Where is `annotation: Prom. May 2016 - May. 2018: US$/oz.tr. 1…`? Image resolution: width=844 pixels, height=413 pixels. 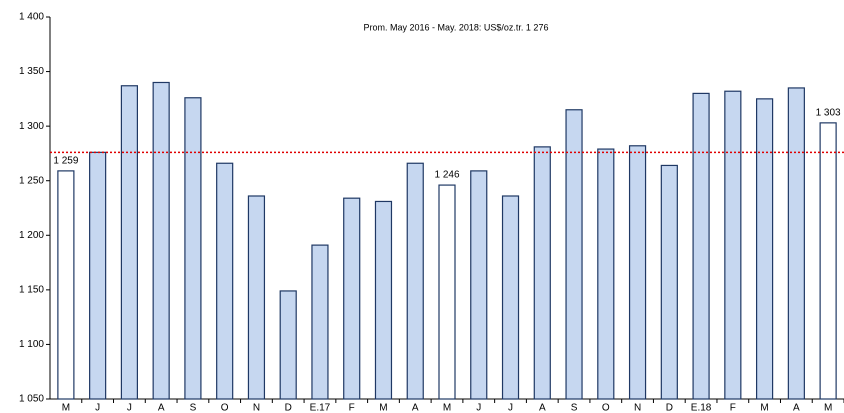 annotation: Prom. May 2016 - May. 2018: US$/oz.tr. 1… is located at coordinates (456, 27).